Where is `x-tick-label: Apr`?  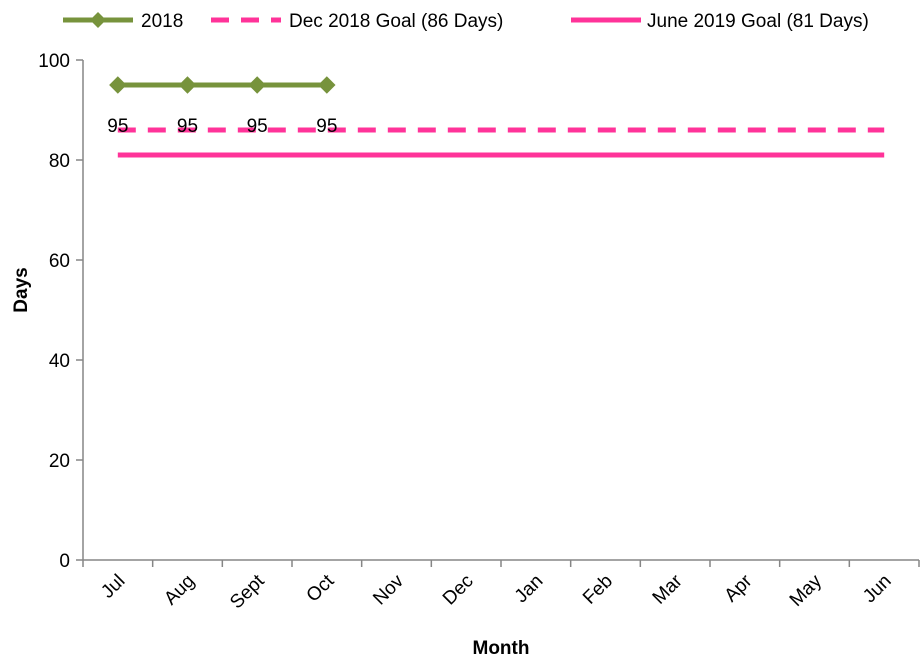
x-tick-label: Apr is located at coordinates (739, 588).